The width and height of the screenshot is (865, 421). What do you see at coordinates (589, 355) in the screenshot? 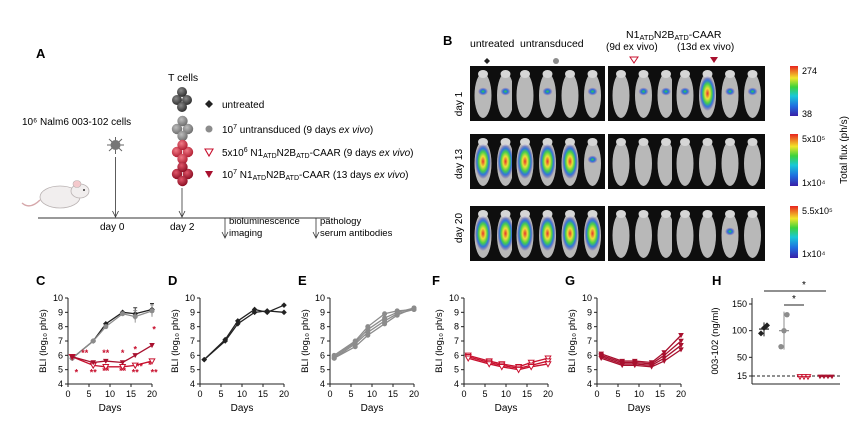
I see `y-tick-label: 6` at bounding box center [589, 355].